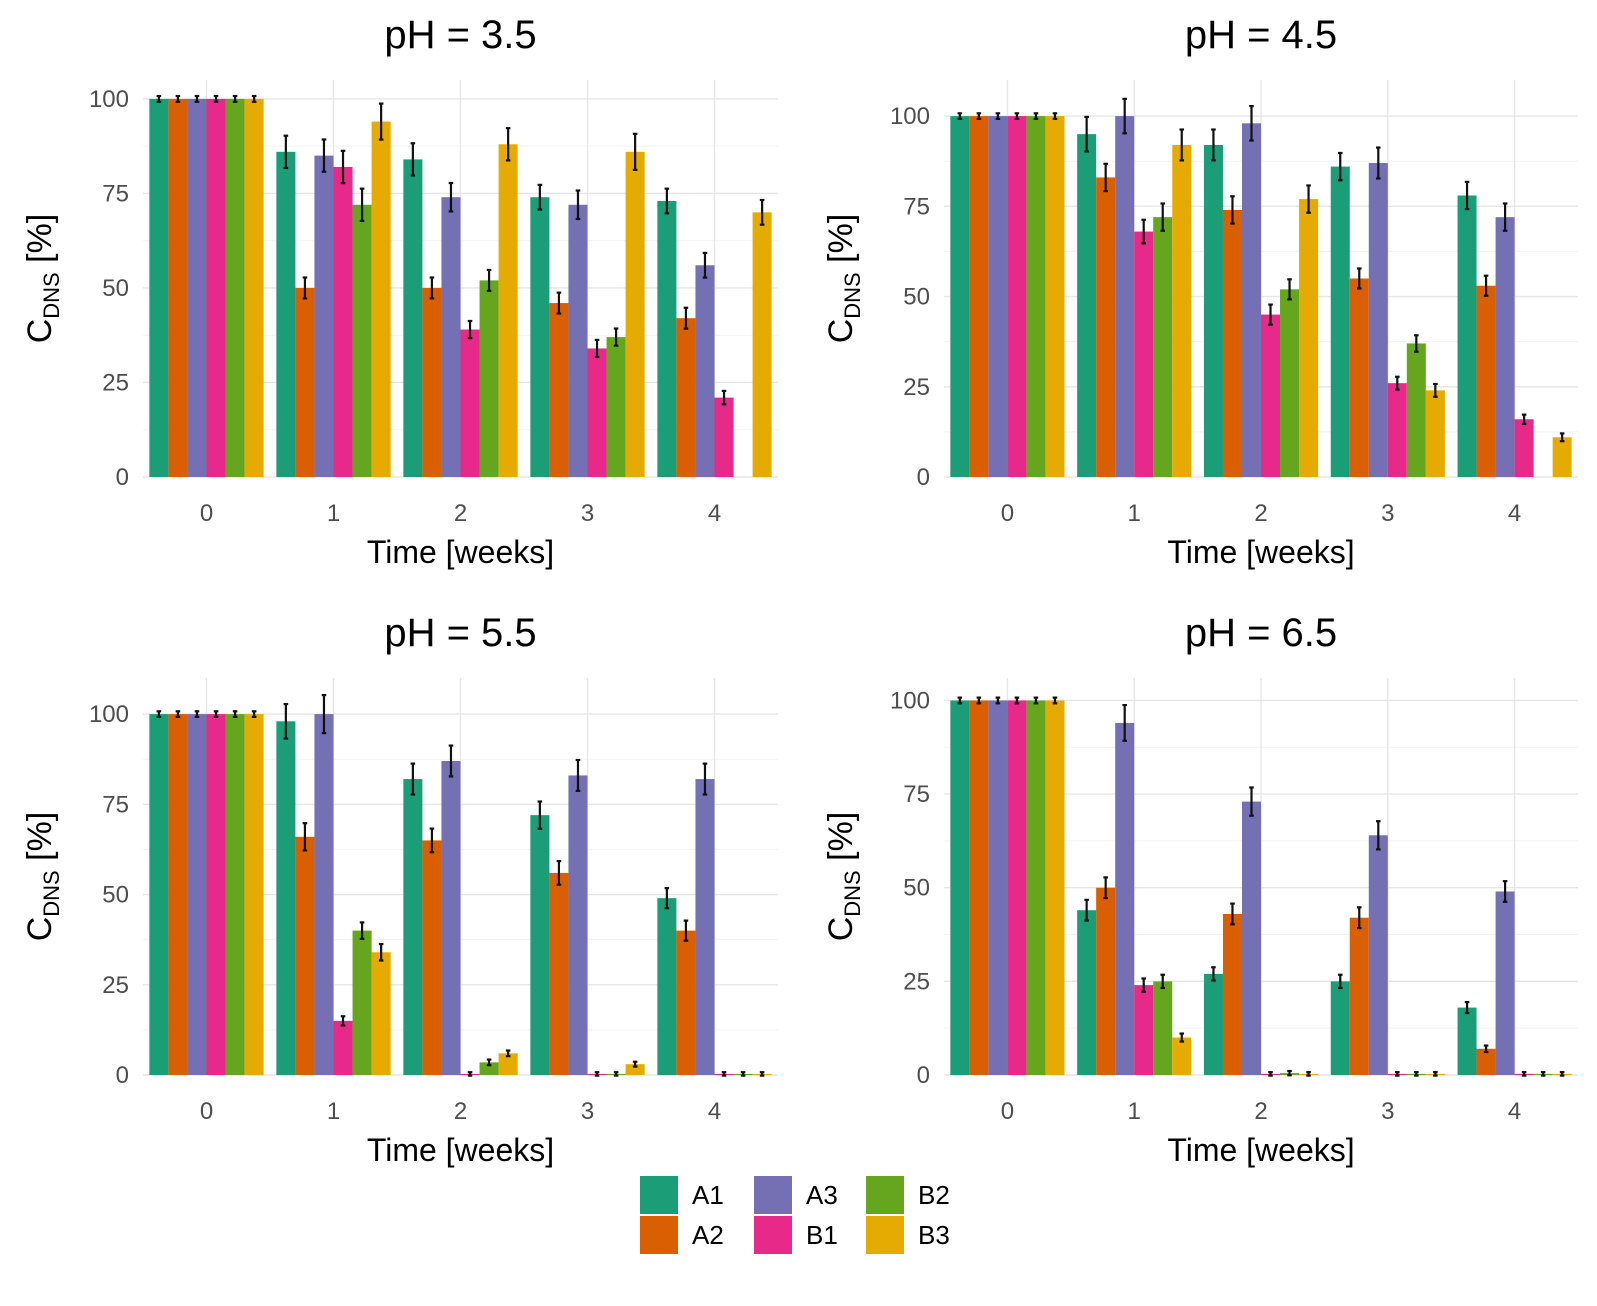 This screenshot has width=1597, height=1306. What do you see at coordinates (822, 1235) in the screenshot?
I see `legend-label-B1: B1` at bounding box center [822, 1235].